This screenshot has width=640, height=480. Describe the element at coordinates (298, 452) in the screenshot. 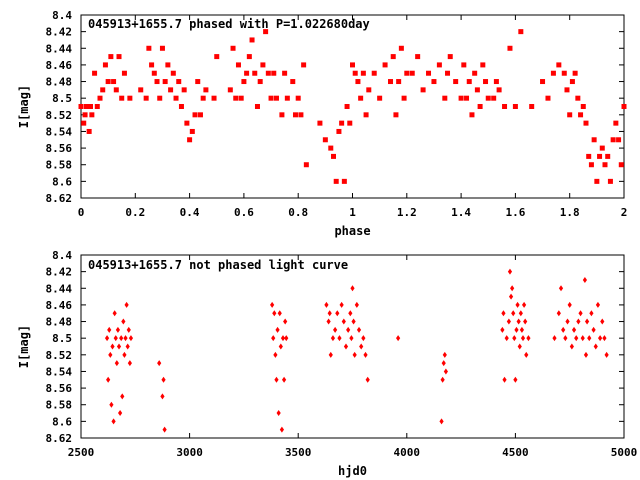

I see `x-tick-label: 3500` at that location.